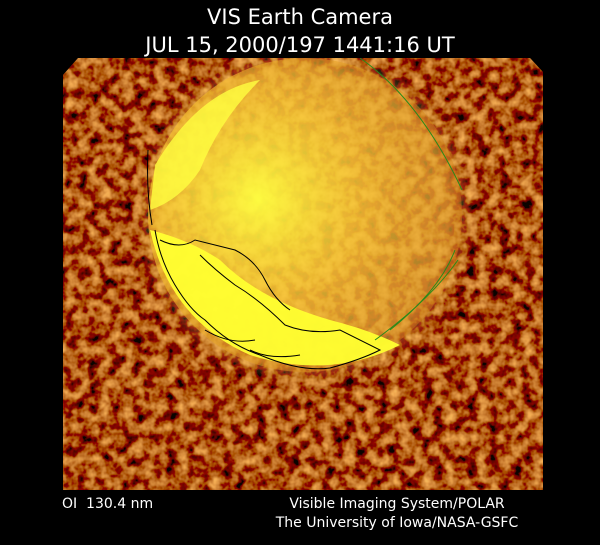 Image resolution: width=600 pixels, height=545 pixels. What do you see at coordinates (397, 504) in the screenshot?
I see `credit-line-1: Visible Imaging System/POLAR` at bounding box center [397, 504].